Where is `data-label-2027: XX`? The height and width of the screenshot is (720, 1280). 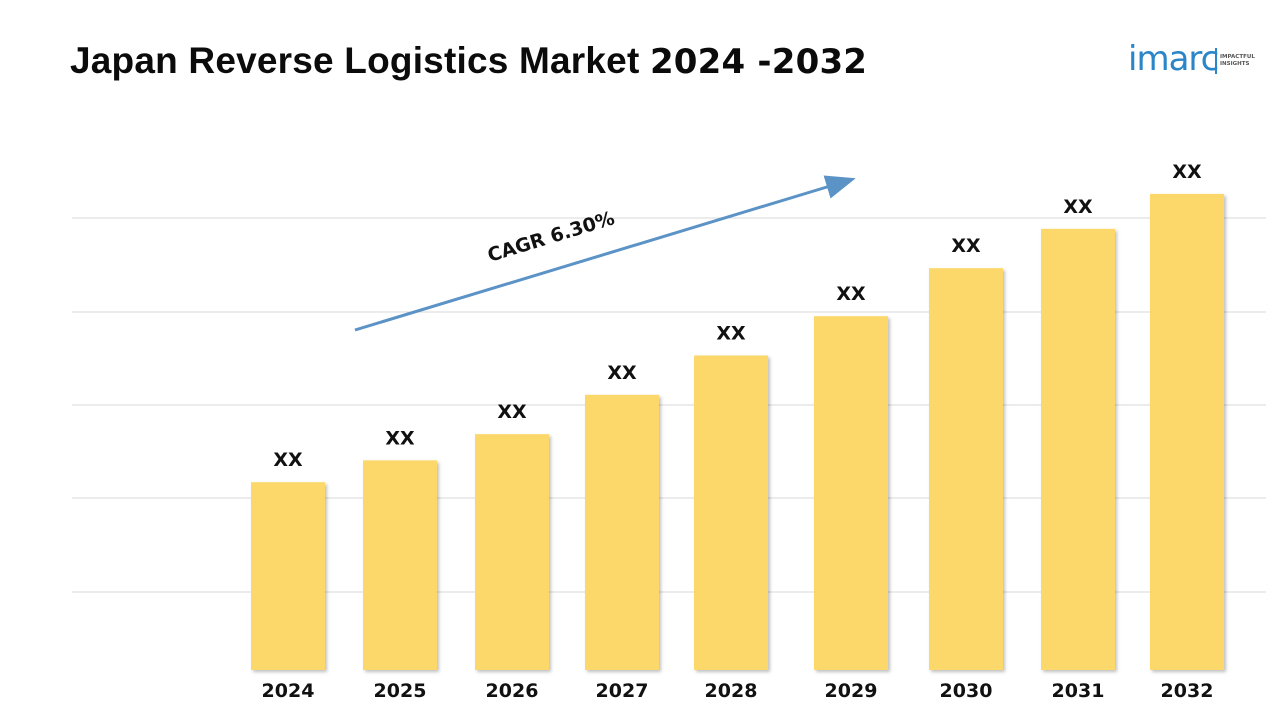
data-label-2027: XX is located at coordinates (622, 373).